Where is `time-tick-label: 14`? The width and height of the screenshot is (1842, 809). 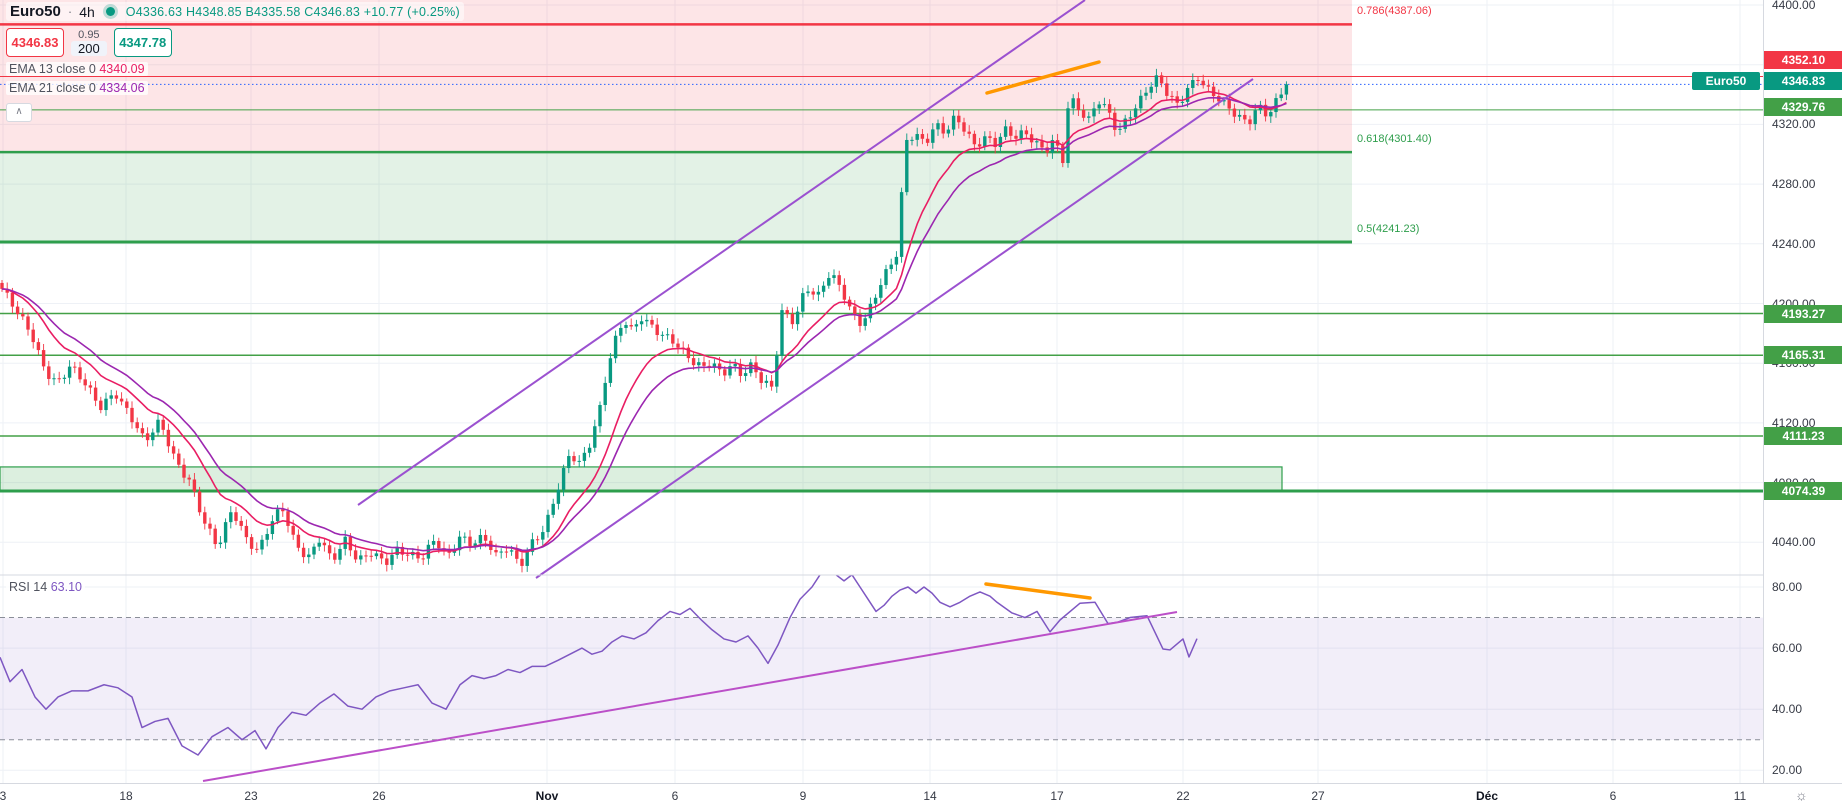 time-tick-label: 14 is located at coordinates (930, 796).